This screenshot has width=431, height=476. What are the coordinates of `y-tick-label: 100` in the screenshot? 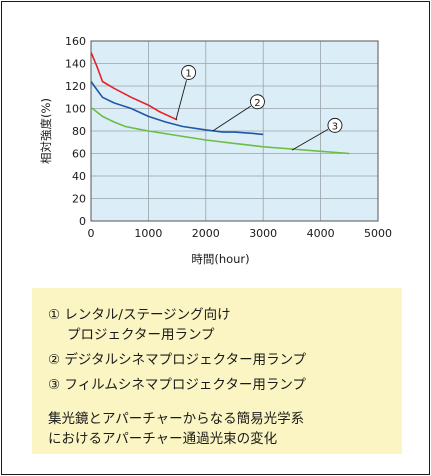 It's located at (75, 109).